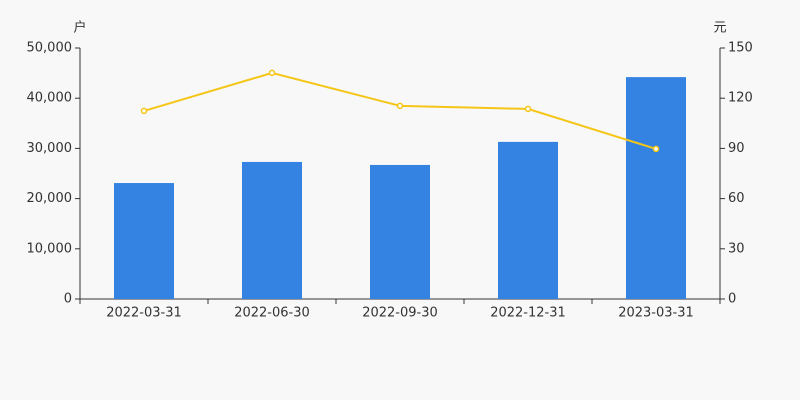  I want to click on x-tick-label: 2022-06-30, so click(272, 313).